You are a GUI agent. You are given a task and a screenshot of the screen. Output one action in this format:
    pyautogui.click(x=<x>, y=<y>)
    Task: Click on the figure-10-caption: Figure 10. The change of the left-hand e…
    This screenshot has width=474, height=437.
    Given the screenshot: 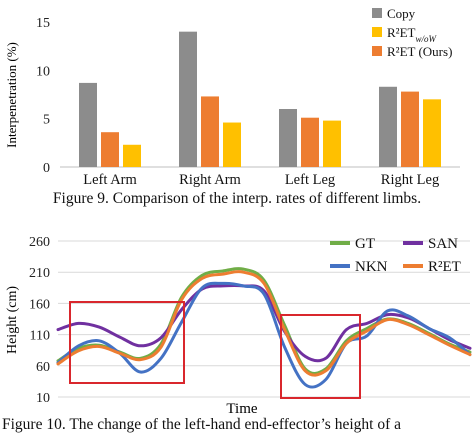 What is the action you would take?
    pyautogui.click(x=201, y=424)
    